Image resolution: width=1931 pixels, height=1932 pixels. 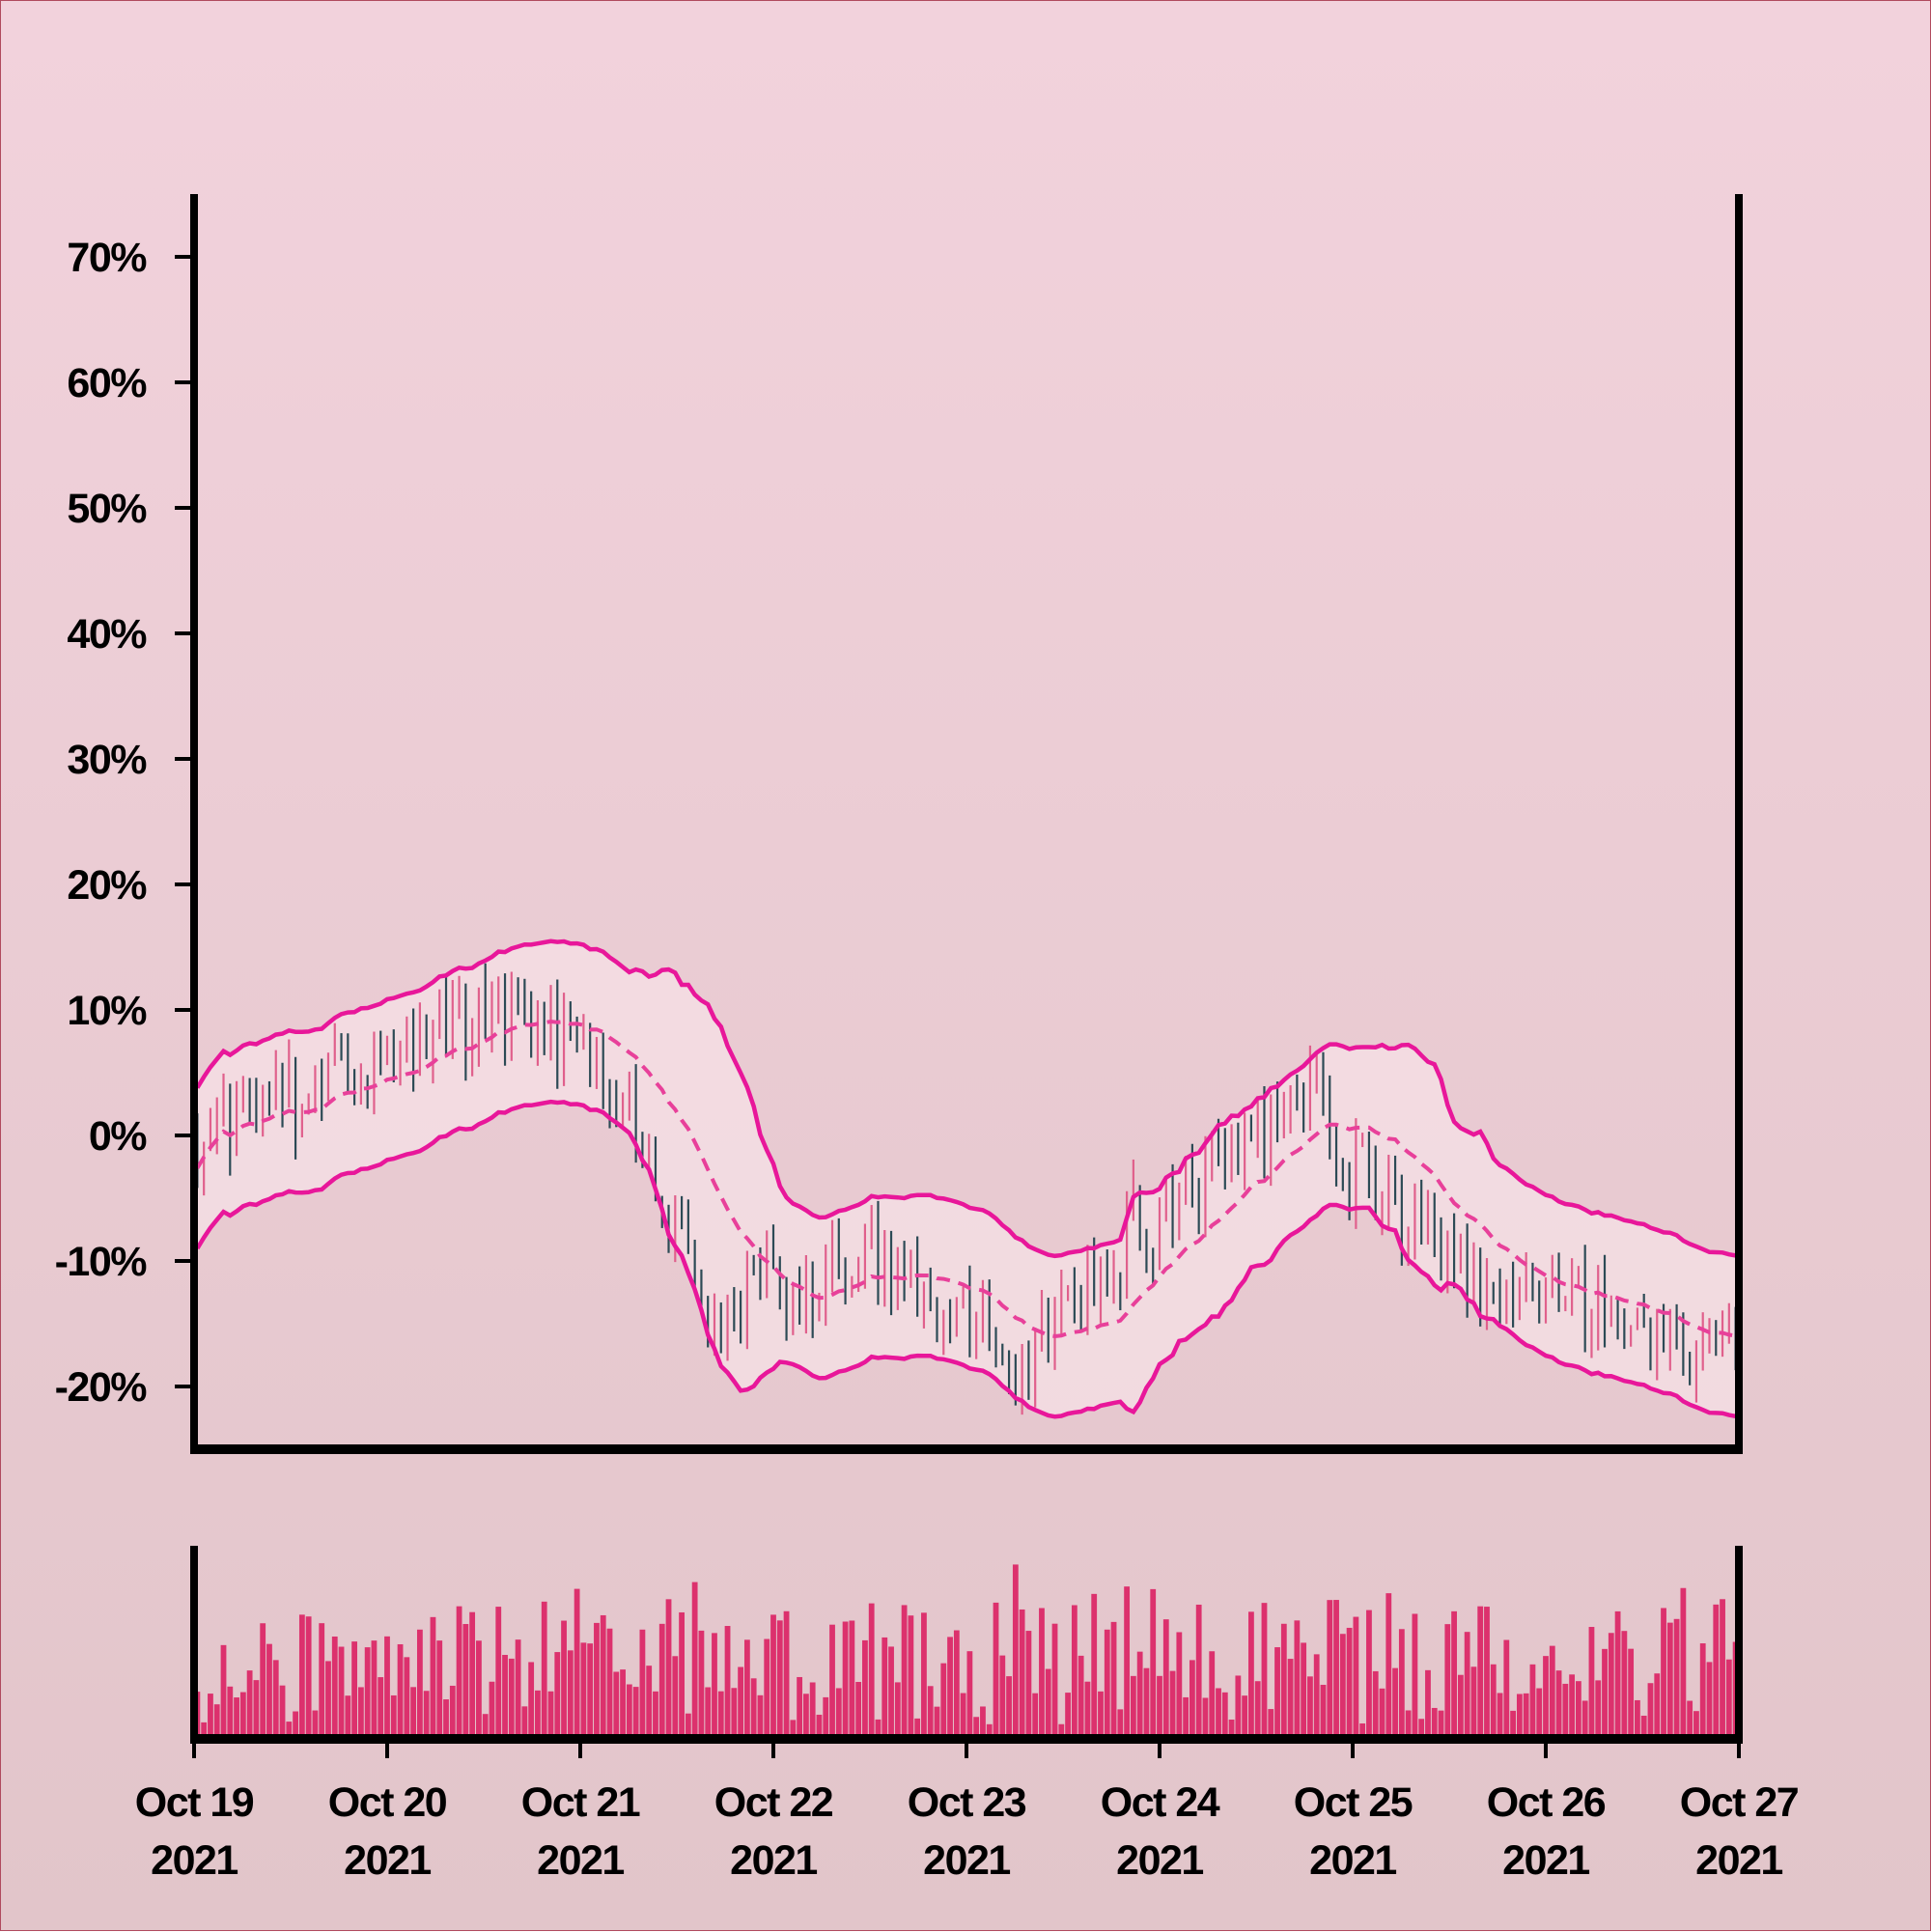 I want to click on y-tick-label: 60%, so click(x=107, y=383).